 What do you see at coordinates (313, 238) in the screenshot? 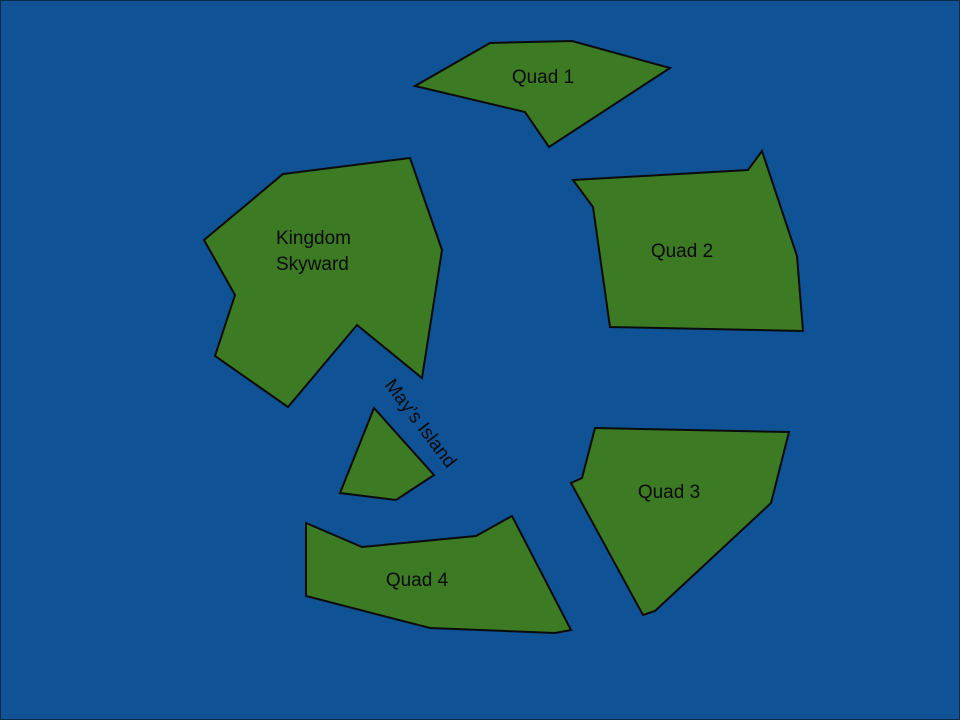
I see `kingdom-skyward-label-line-1: Kingdom` at bounding box center [313, 238].